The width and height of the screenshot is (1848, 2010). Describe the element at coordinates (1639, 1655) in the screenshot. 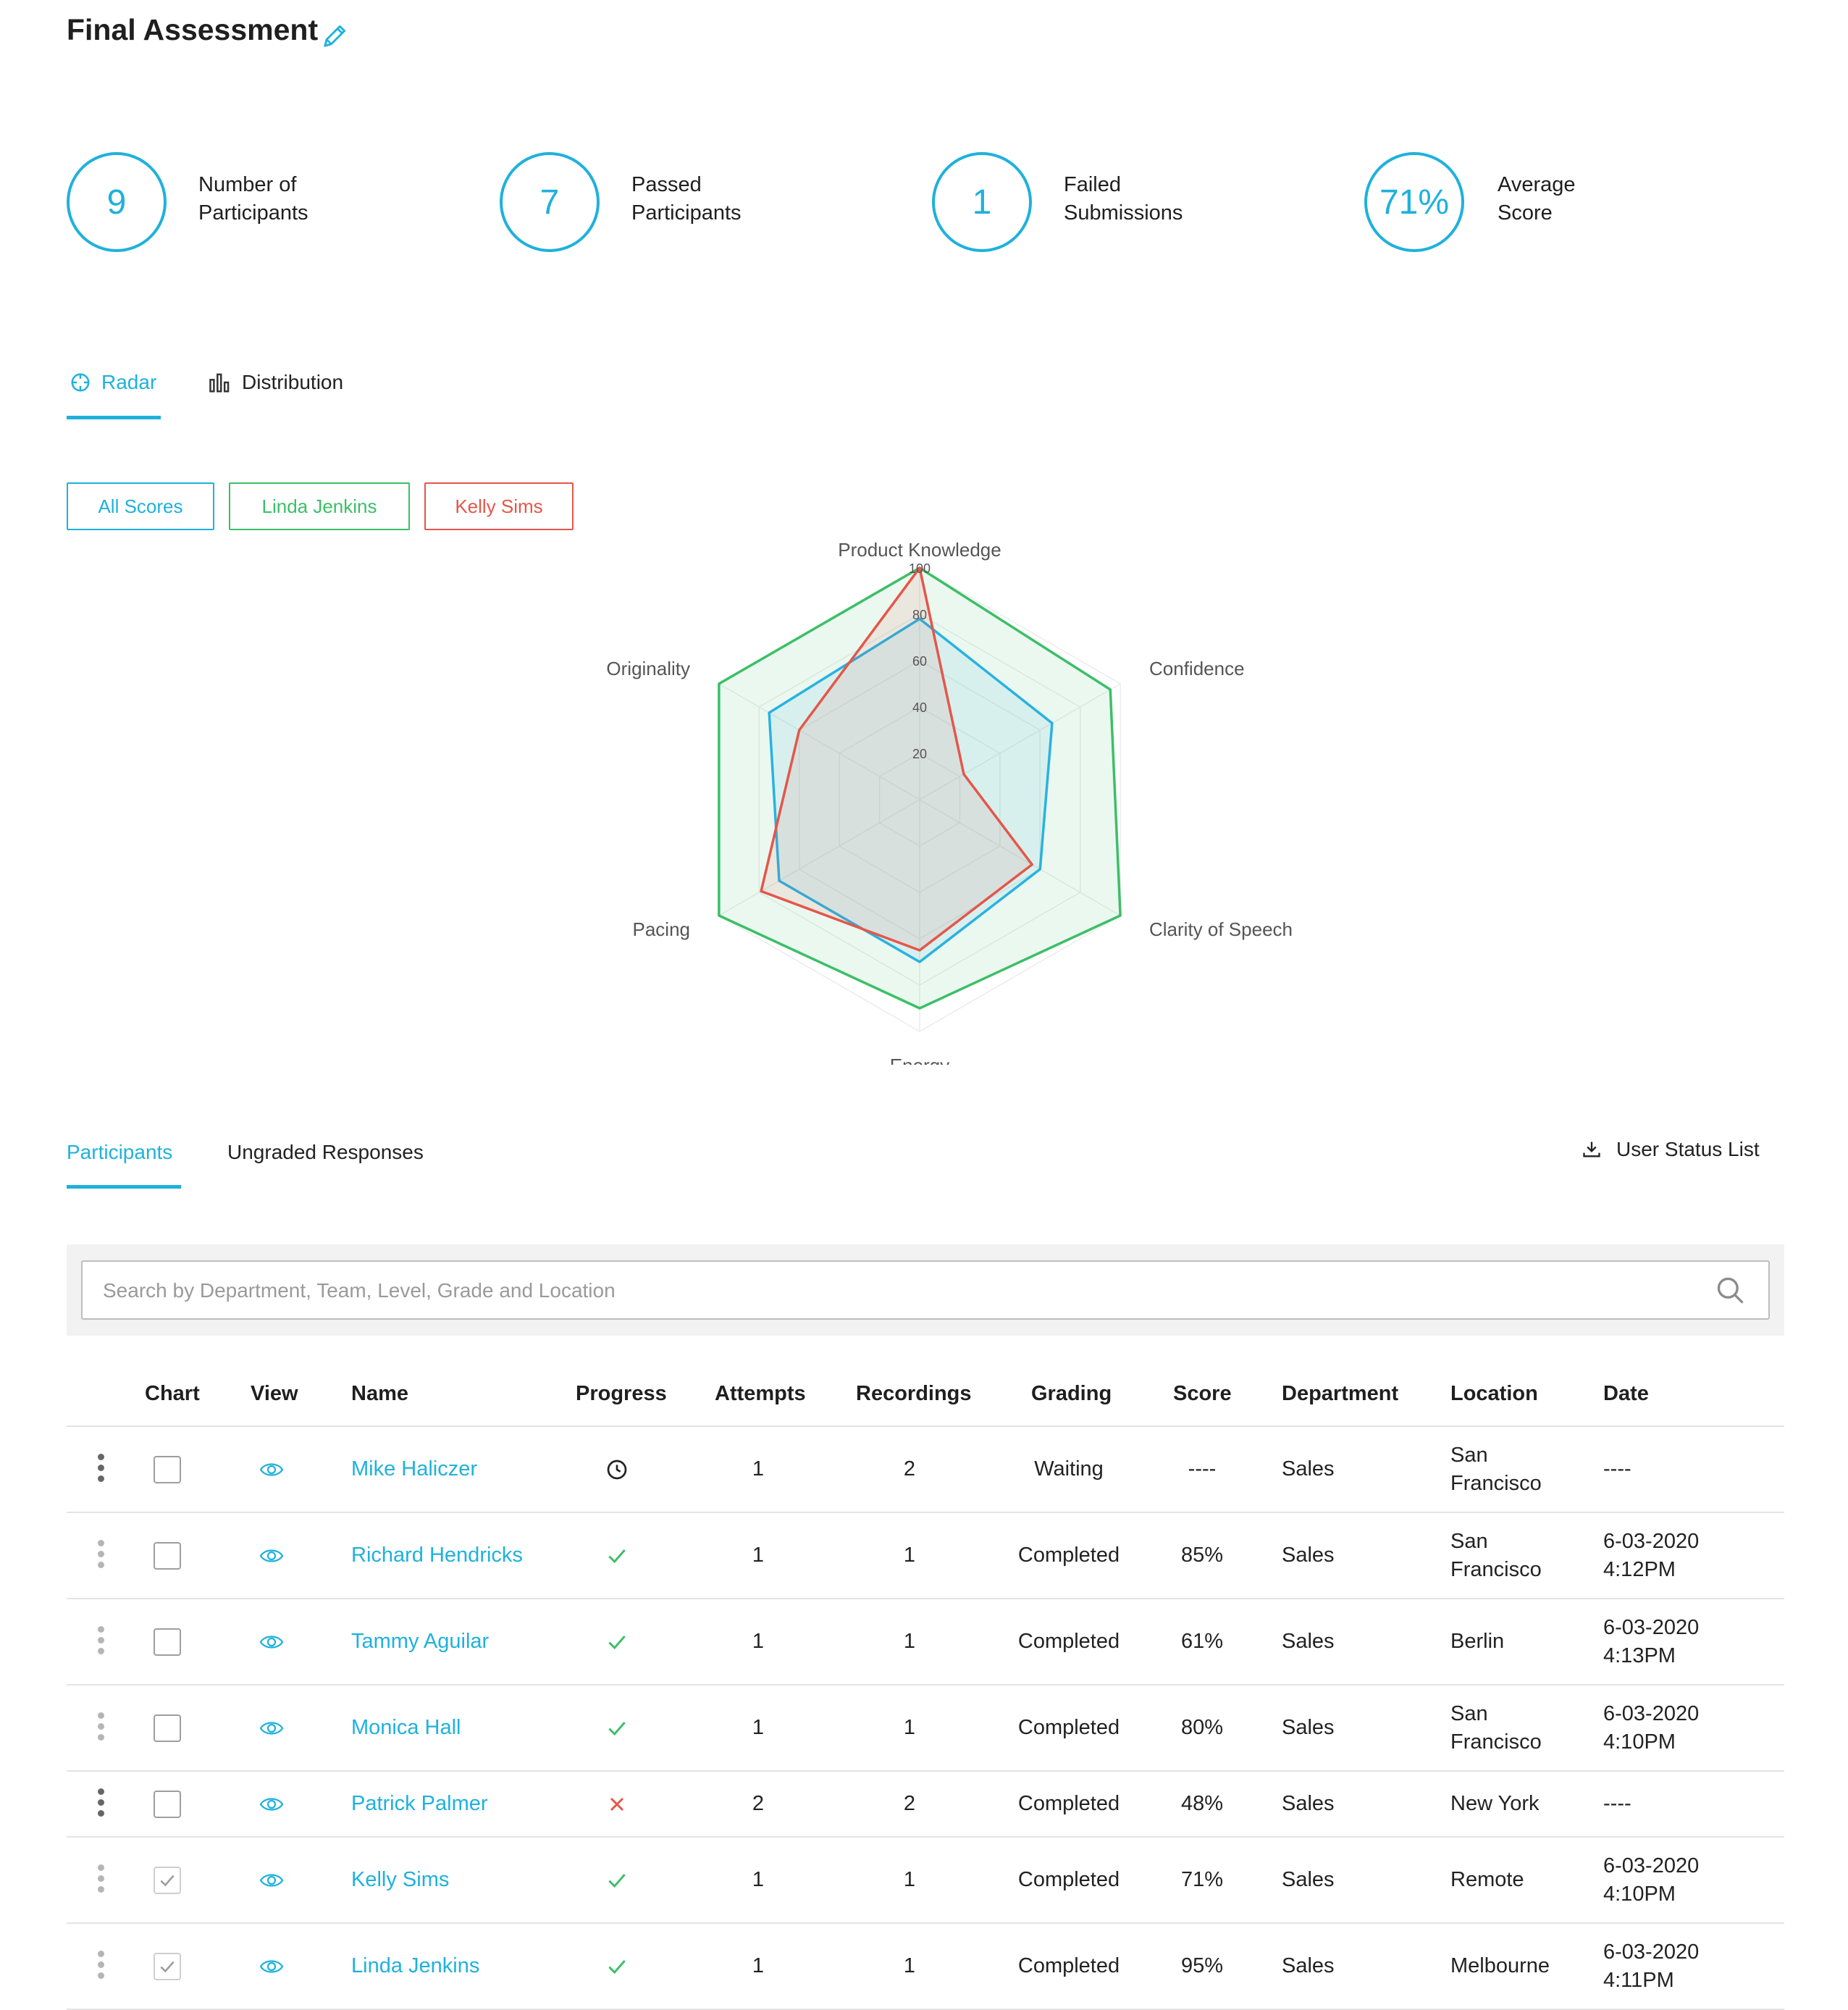

I see `date-line: 4:13PM` at that location.